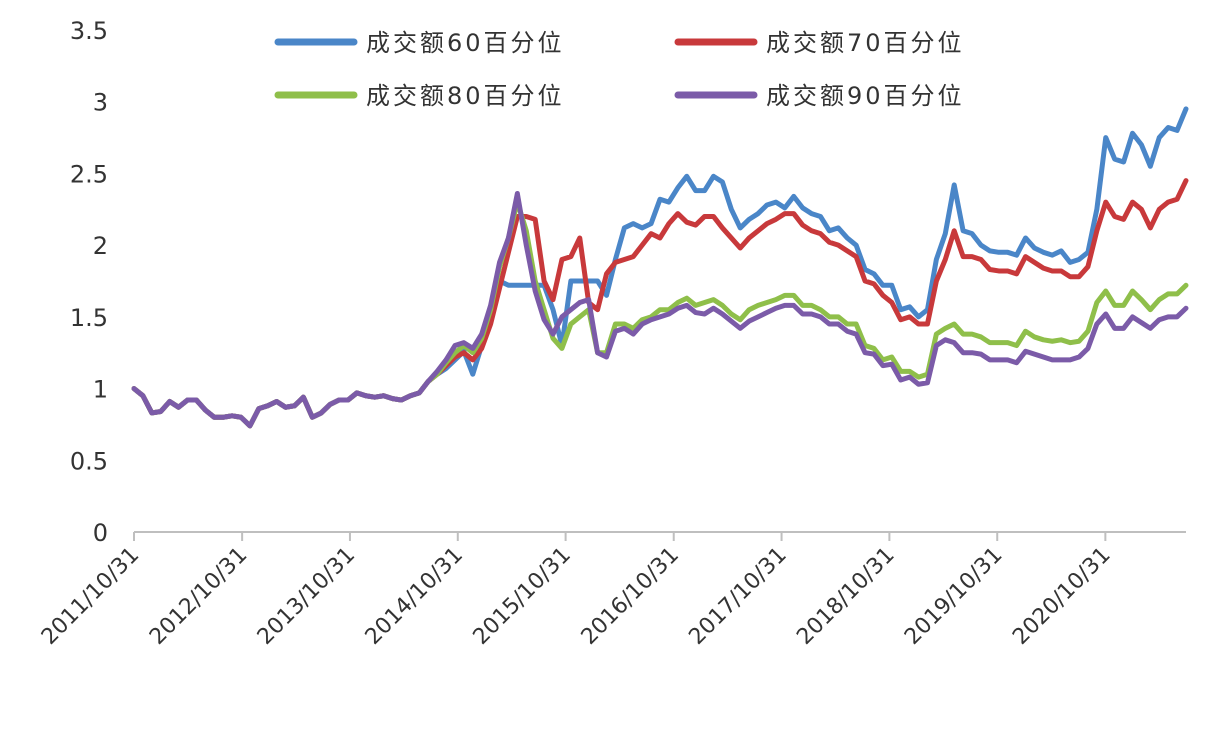 Image resolution: width=1206 pixels, height=730 pixels. I want to click on legend-label: 成交额60百分位, so click(465, 43).